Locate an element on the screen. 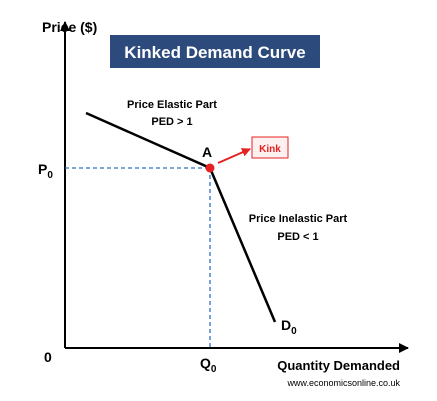 The width and height of the screenshot is (437, 401). title: Kinked Demand Curve is located at coordinates (214, 52).